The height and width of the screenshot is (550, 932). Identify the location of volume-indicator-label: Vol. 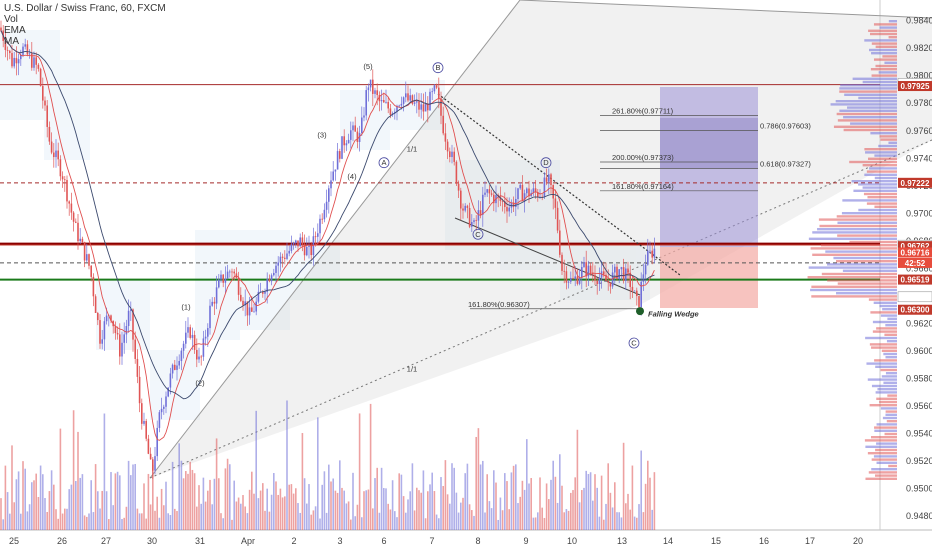
(11, 19).